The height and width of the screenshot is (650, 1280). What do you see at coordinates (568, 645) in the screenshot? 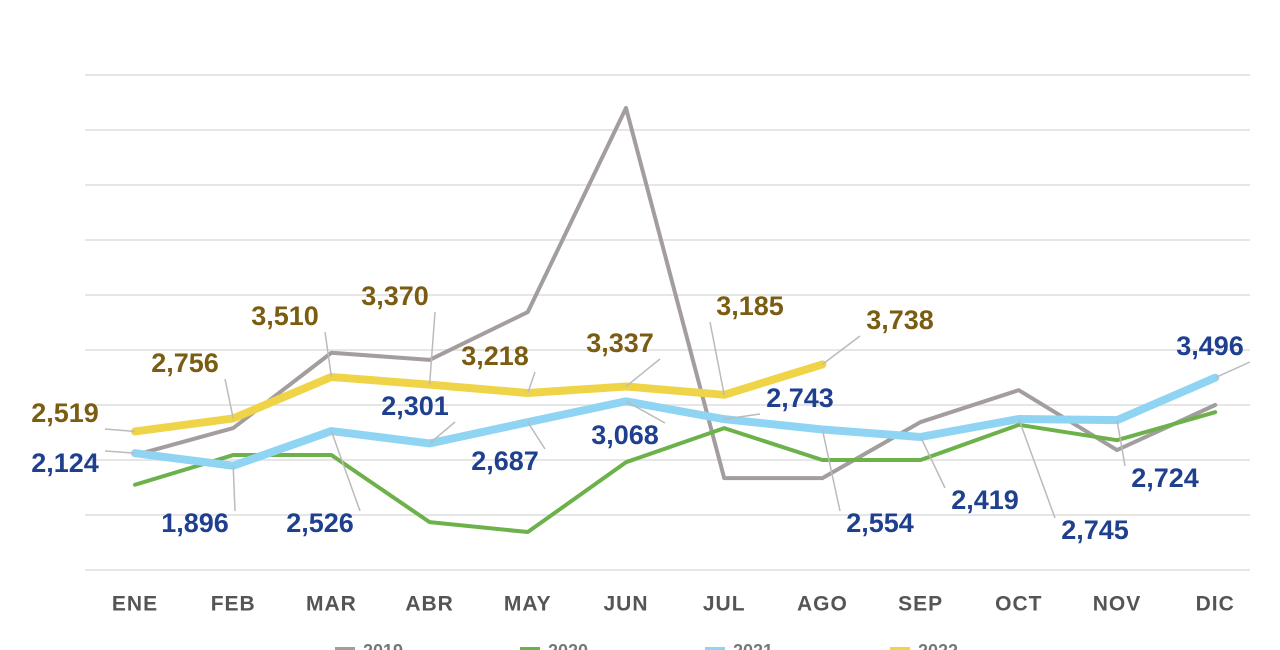
I see `legend-label: 2020` at bounding box center [568, 645].